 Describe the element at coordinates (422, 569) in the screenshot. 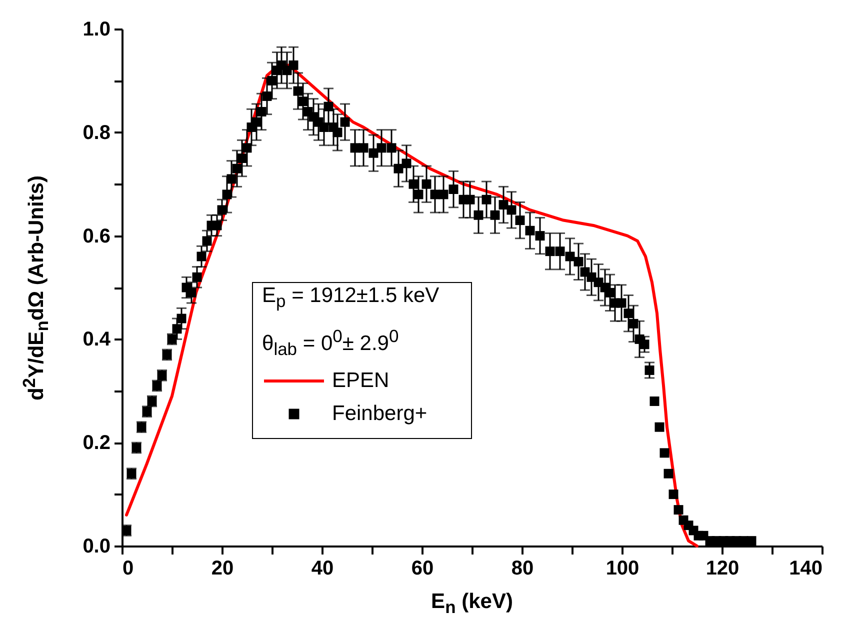

I see `x-tick-label: 60` at that location.